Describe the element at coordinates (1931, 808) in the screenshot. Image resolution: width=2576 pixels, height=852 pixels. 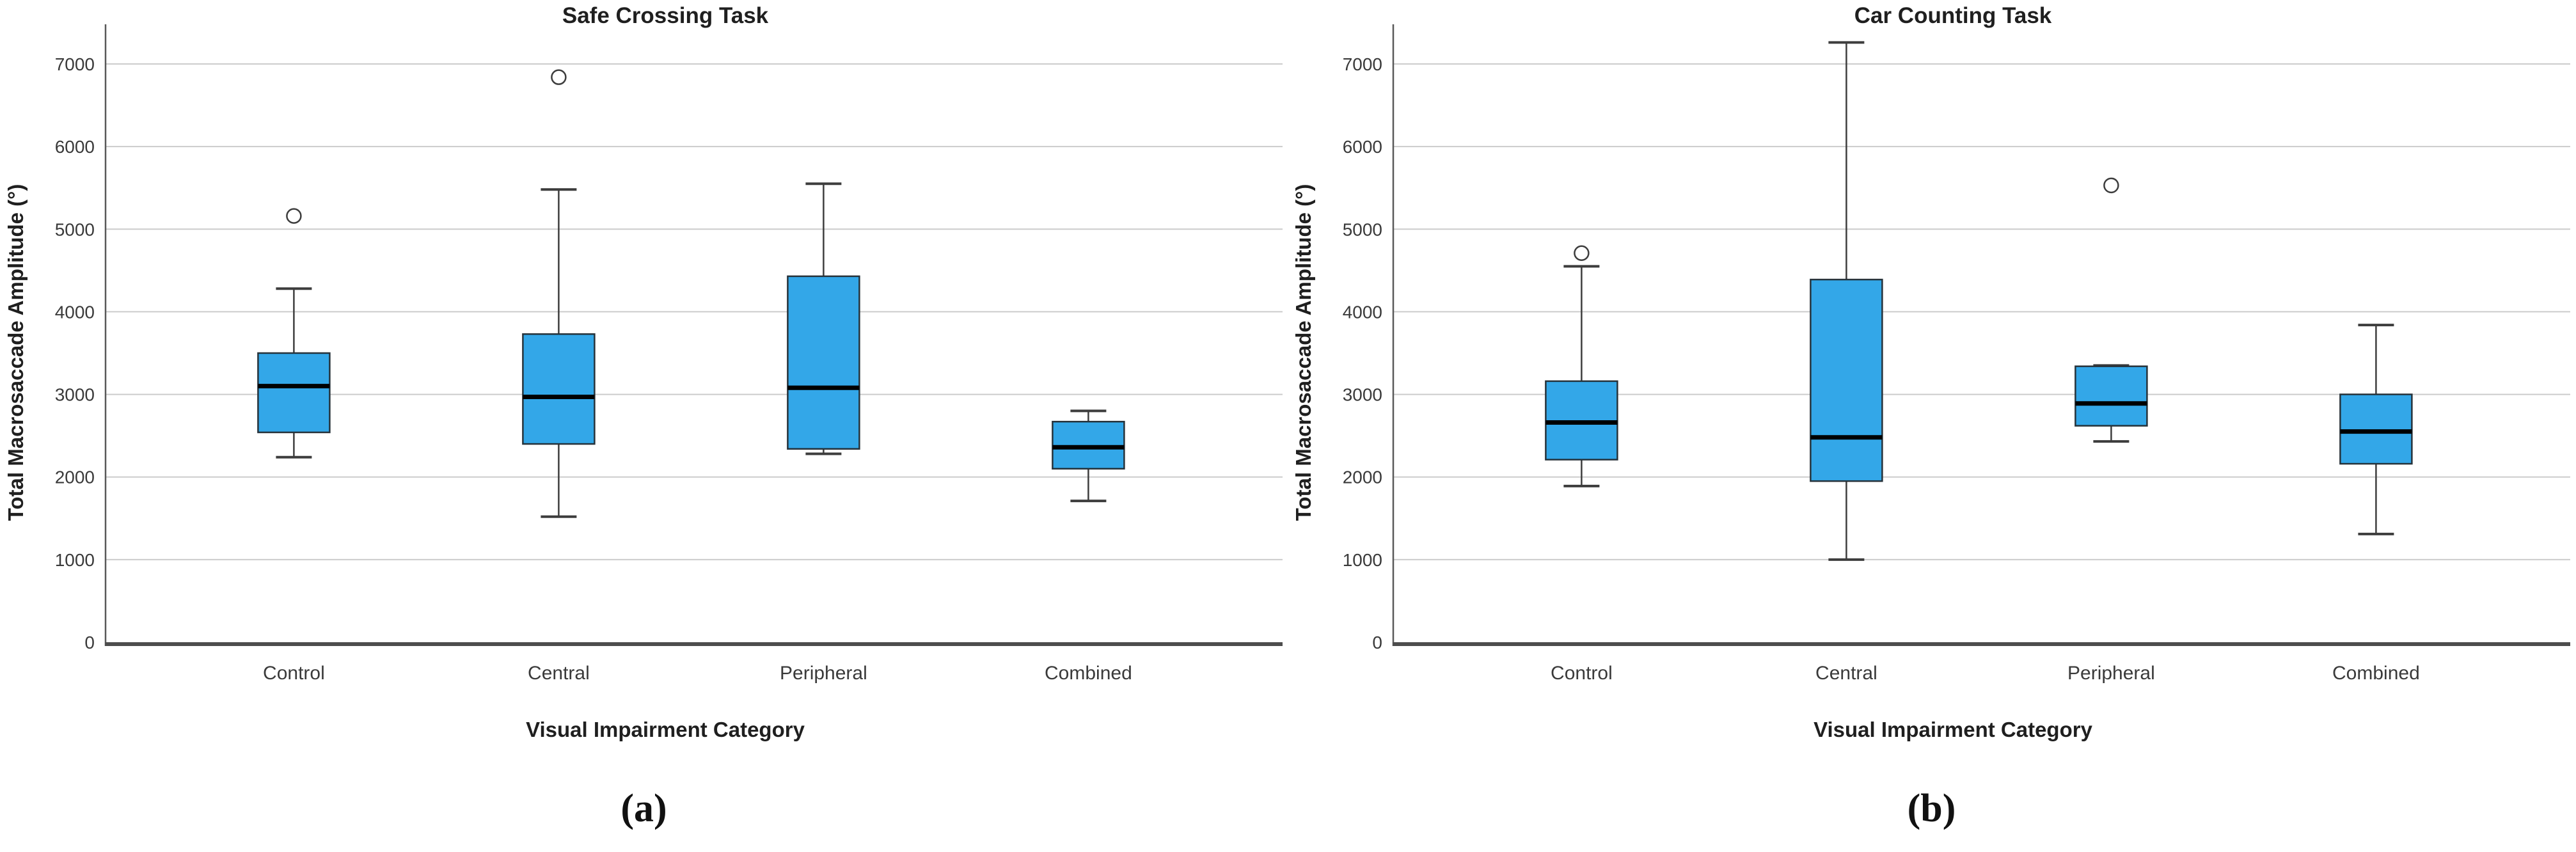
I see `subfigure-label-b: (b)` at that location.